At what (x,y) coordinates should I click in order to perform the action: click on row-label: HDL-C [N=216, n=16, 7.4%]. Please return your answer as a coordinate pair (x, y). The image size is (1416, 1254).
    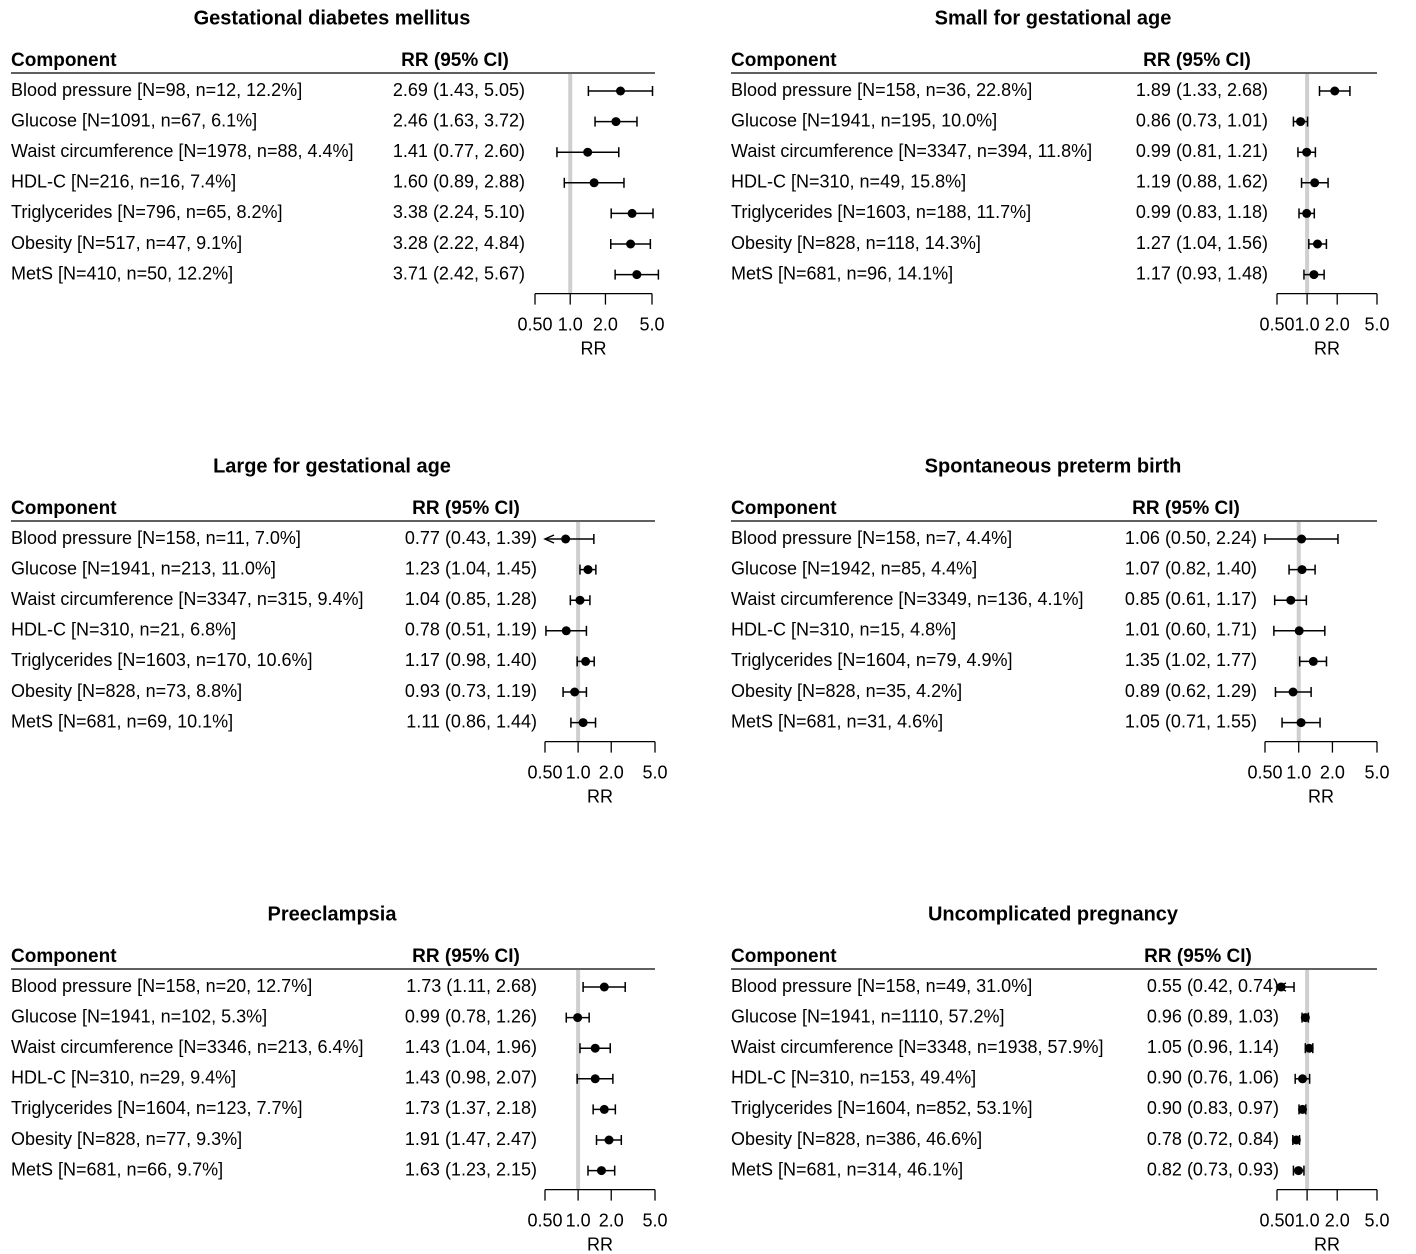
    Looking at the image, I should click on (123, 182).